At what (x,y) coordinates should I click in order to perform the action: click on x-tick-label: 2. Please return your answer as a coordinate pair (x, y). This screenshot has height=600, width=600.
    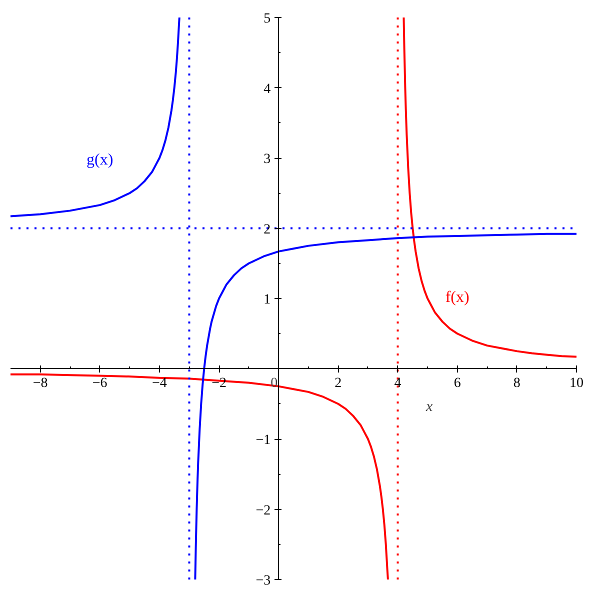
    Looking at the image, I should click on (338, 383).